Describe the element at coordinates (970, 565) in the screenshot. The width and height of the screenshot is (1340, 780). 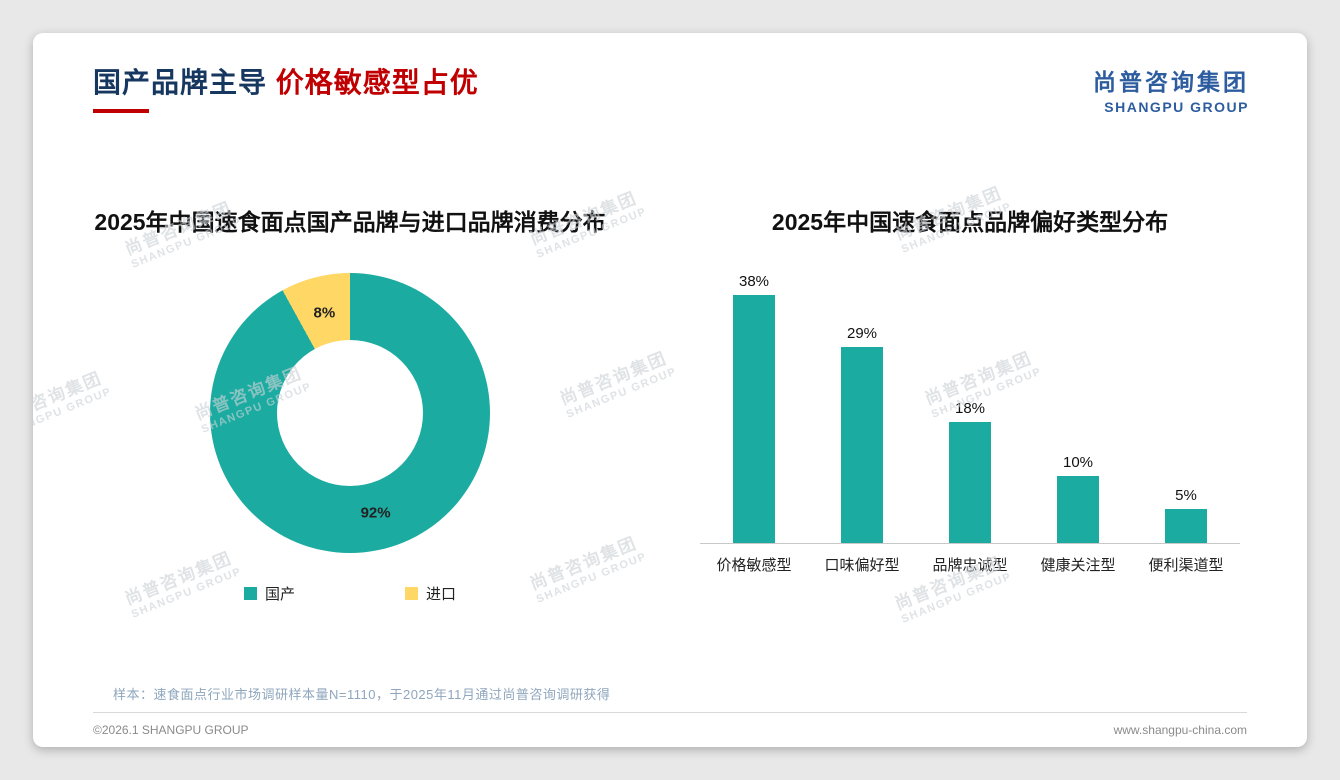
I see `bar-category-label: 品牌忠诚型` at that location.